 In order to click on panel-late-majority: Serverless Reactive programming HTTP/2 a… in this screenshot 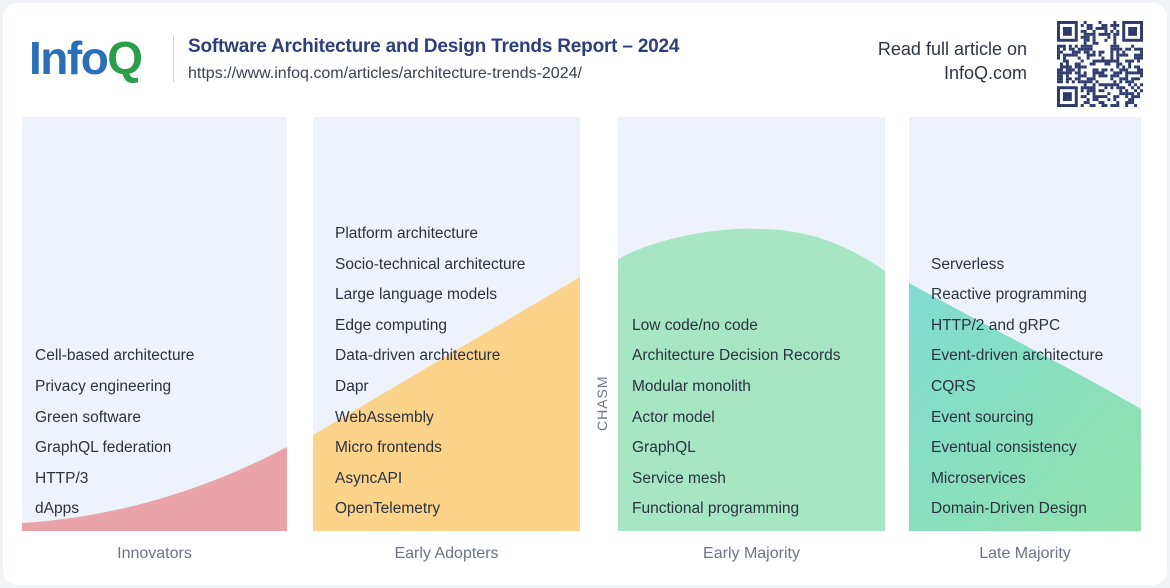, I will do `click(1025, 324)`.